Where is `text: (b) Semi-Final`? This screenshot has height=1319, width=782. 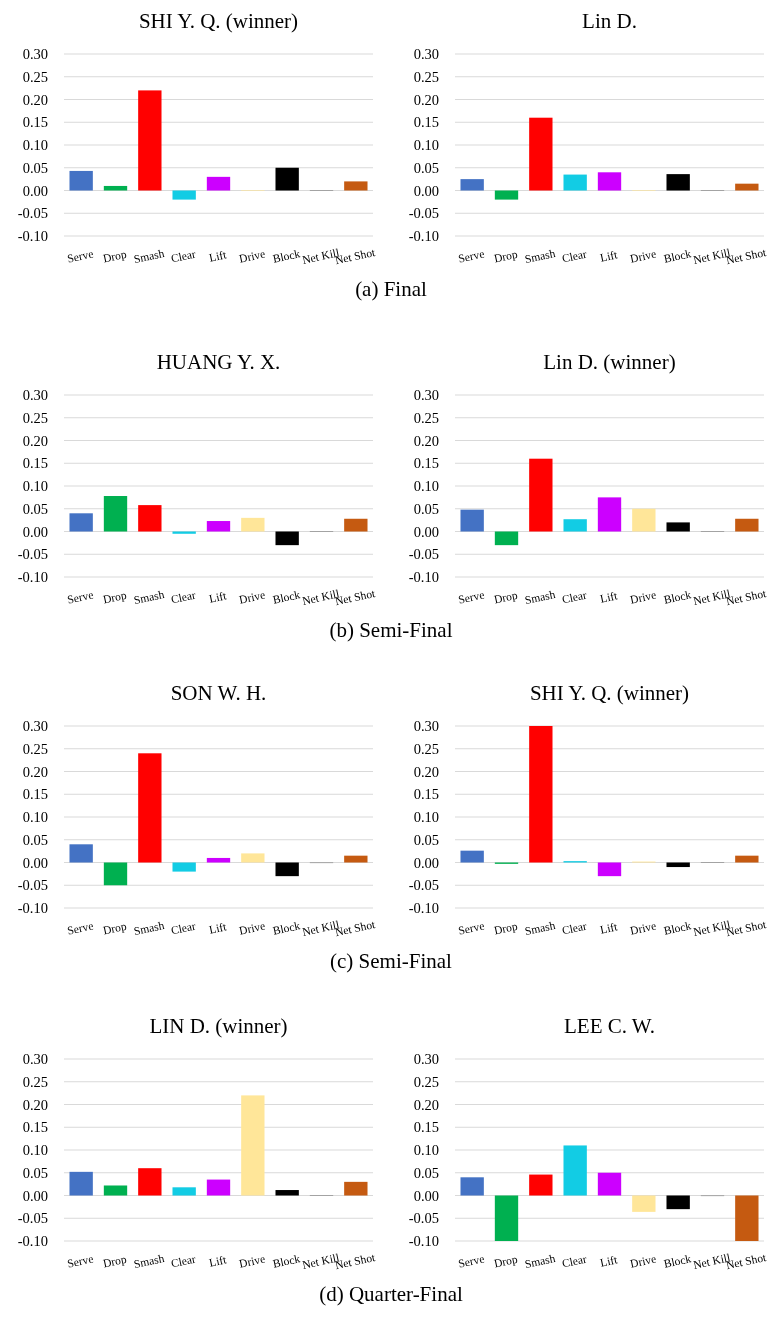 text: (b) Semi-Final is located at coordinates (391, 630).